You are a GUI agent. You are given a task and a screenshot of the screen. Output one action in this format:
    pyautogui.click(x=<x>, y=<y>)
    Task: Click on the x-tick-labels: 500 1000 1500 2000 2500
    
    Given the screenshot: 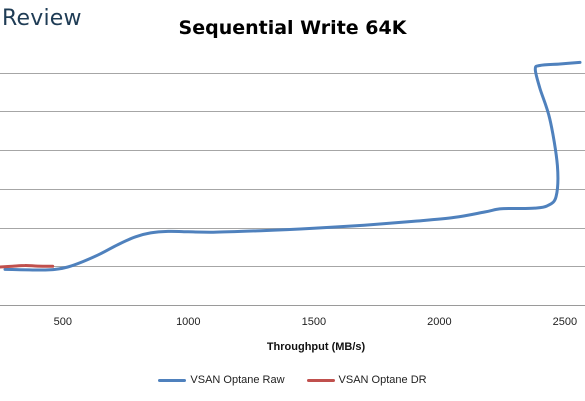 What is the action you would take?
    pyautogui.click(x=316, y=322)
    